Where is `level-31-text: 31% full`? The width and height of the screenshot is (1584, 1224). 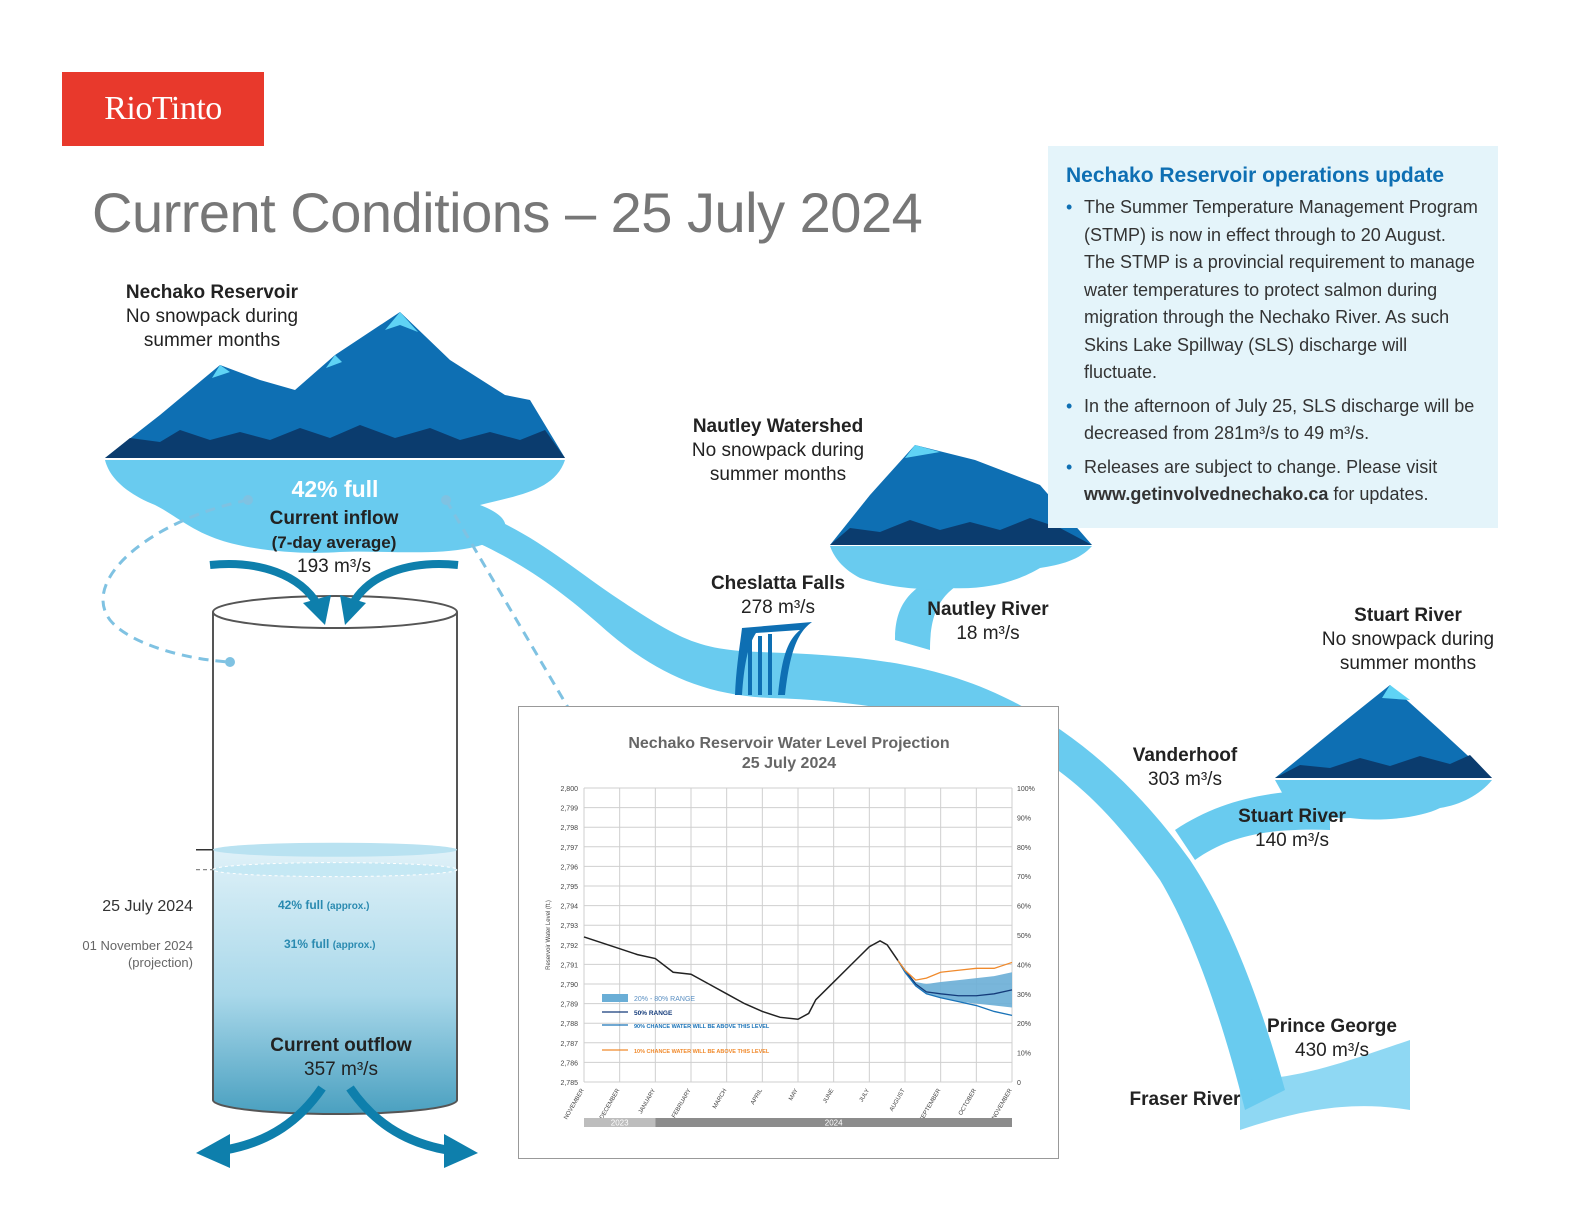 level-31-text: 31% full is located at coordinates (307, 944).